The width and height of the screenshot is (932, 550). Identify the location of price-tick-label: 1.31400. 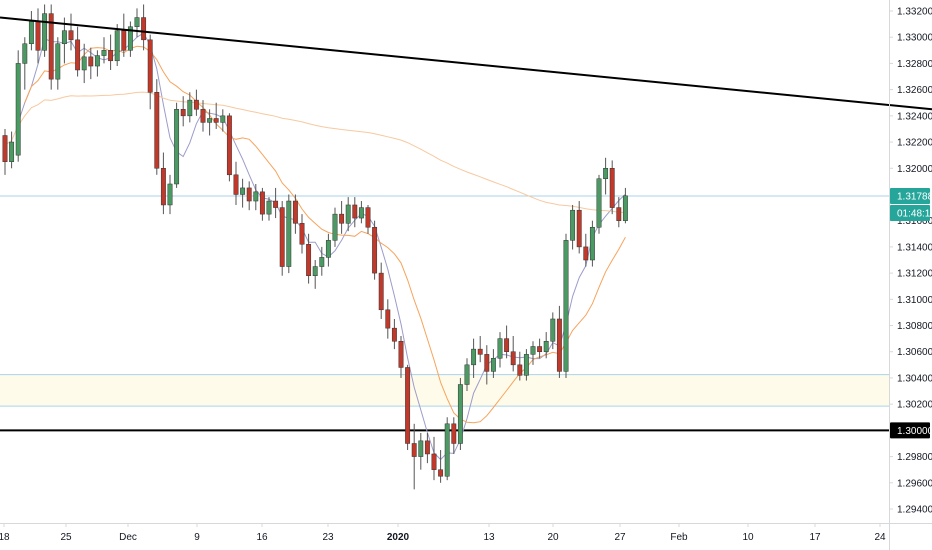
(914, 247).